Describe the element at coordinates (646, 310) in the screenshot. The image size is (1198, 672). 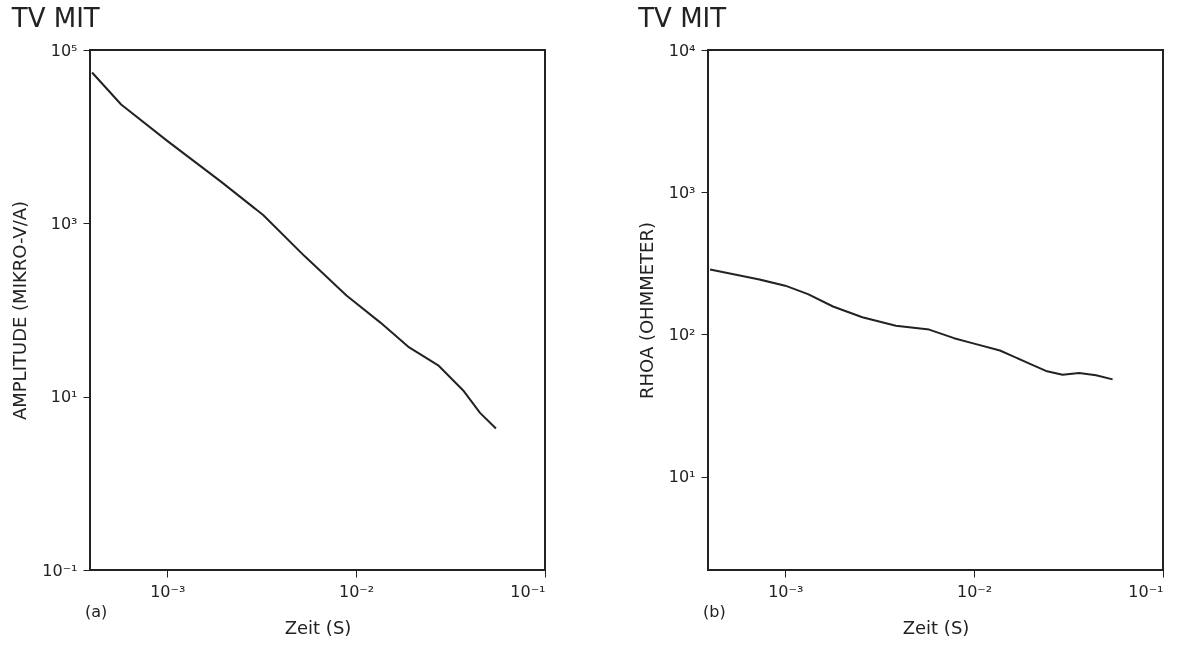
I see `y-axis-title: RHOA (OHMMETER)` at that location.